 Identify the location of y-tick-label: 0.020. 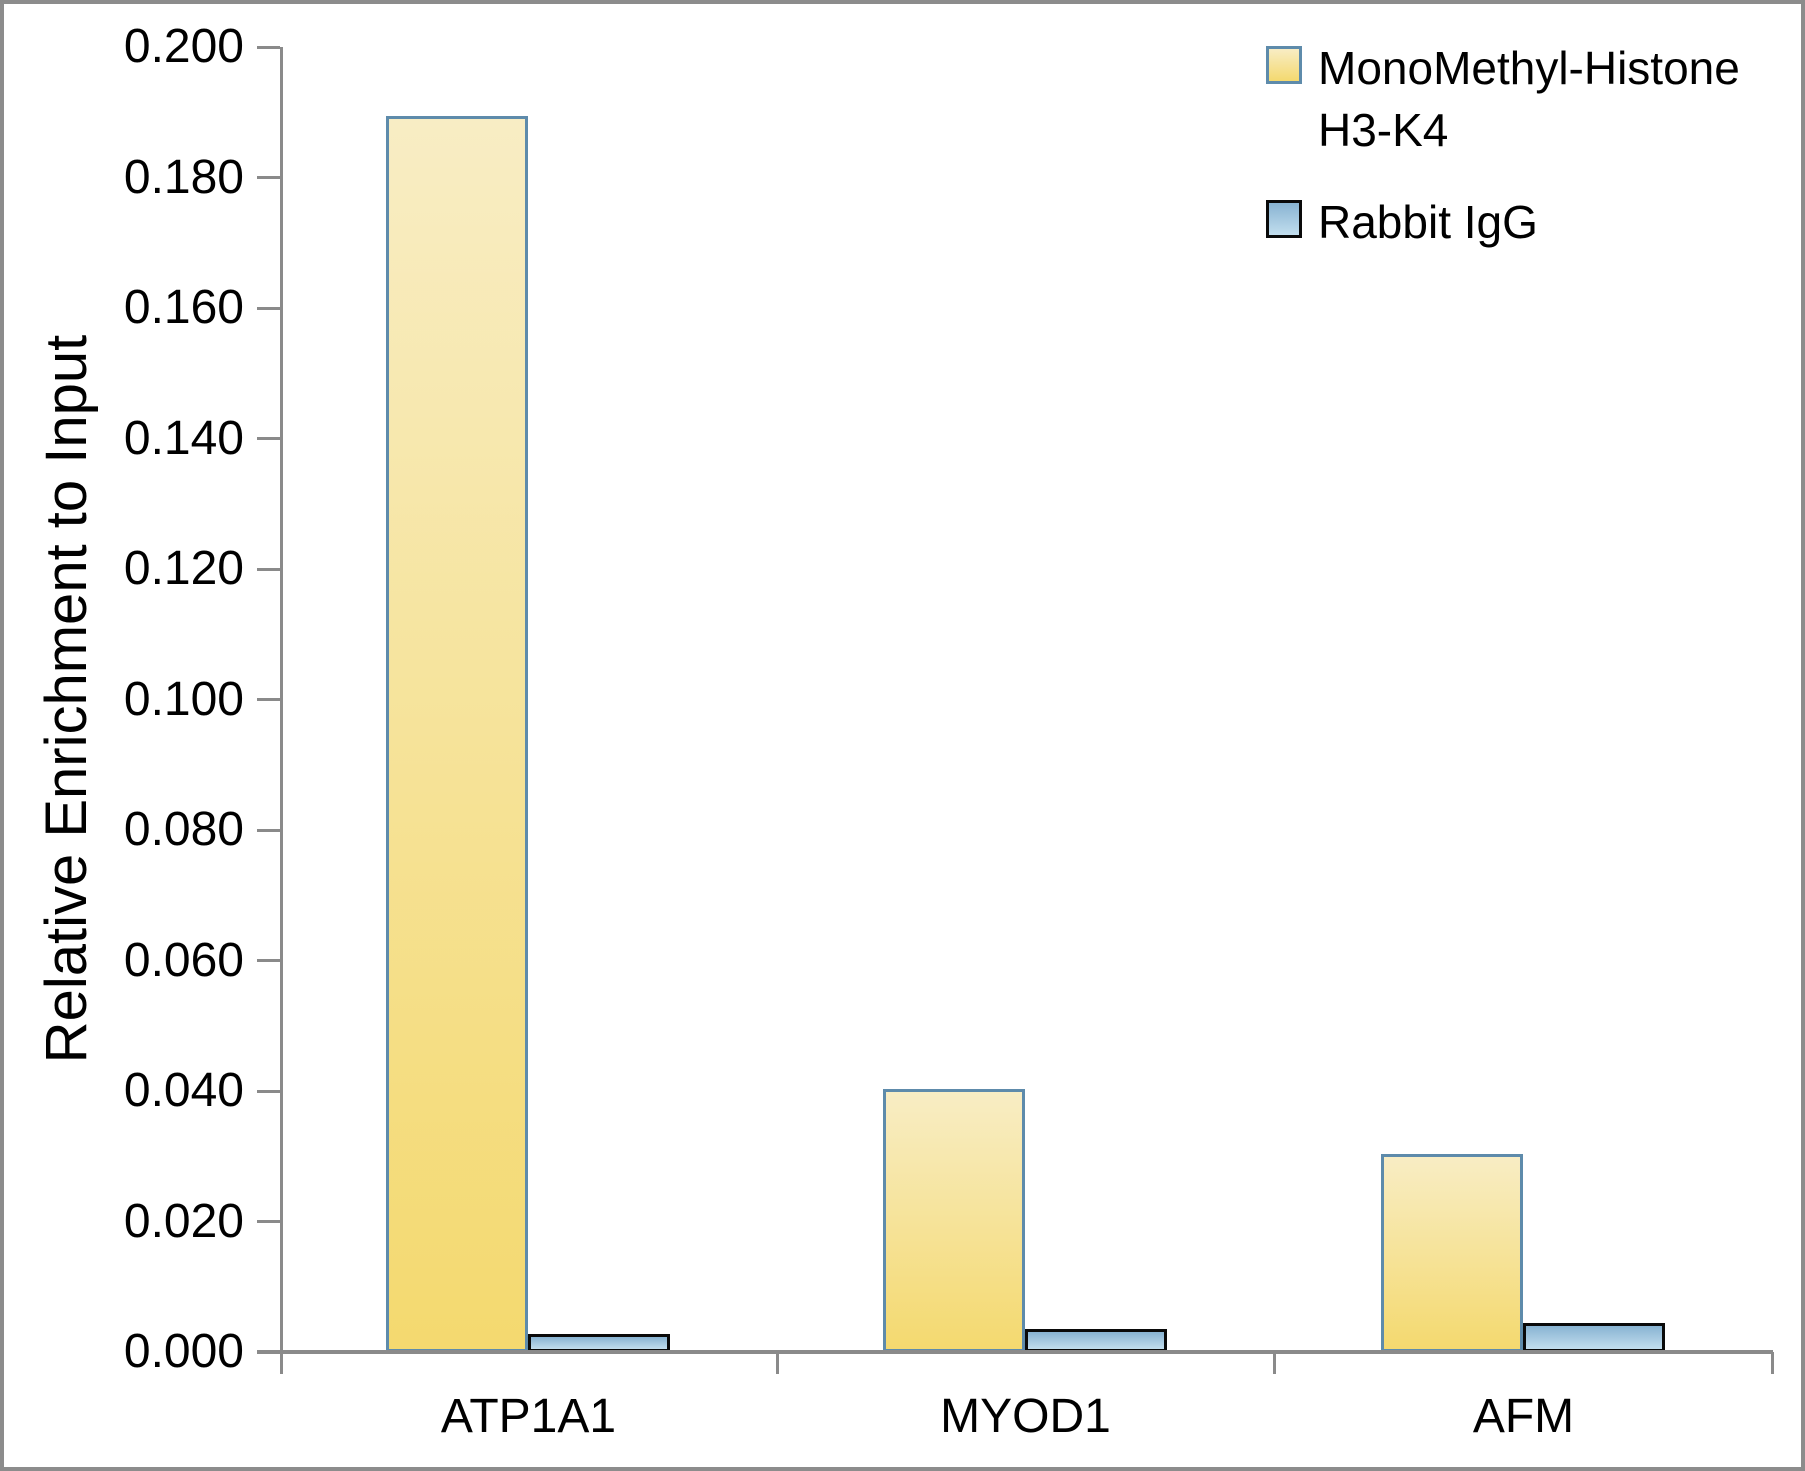
(183, 1221).